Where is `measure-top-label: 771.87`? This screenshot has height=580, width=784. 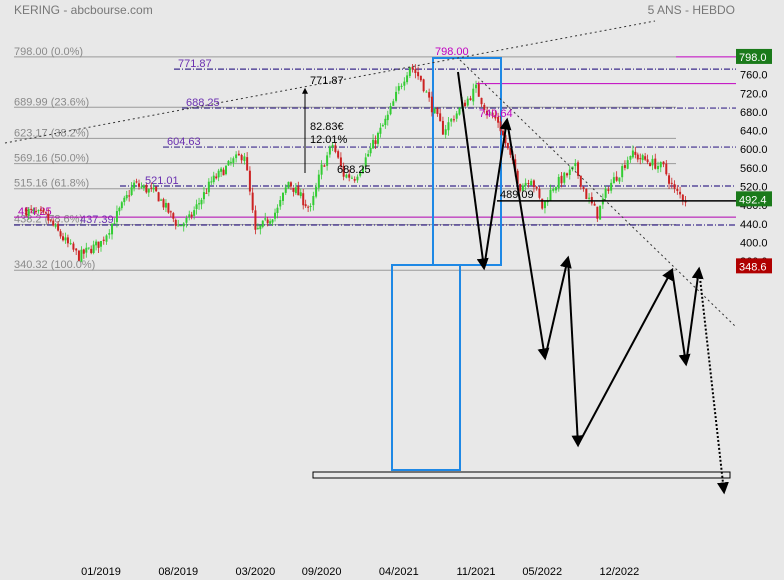
measure-top-label: 771.87 is located at coordinates (327, 81).